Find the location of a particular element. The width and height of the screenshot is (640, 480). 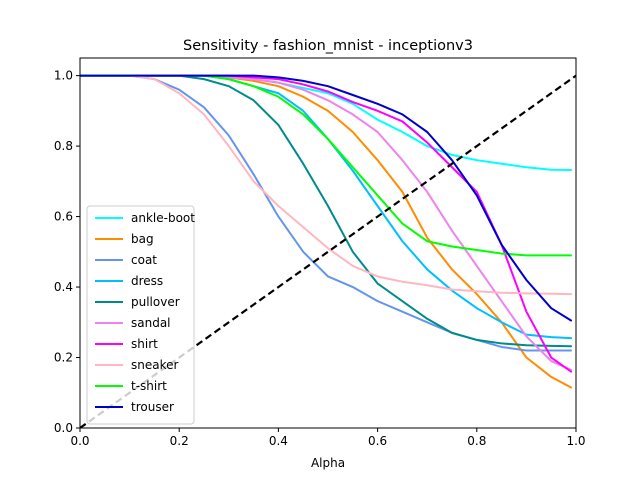

legend-label-pullover: pullover is located at coordinates (155, 302).